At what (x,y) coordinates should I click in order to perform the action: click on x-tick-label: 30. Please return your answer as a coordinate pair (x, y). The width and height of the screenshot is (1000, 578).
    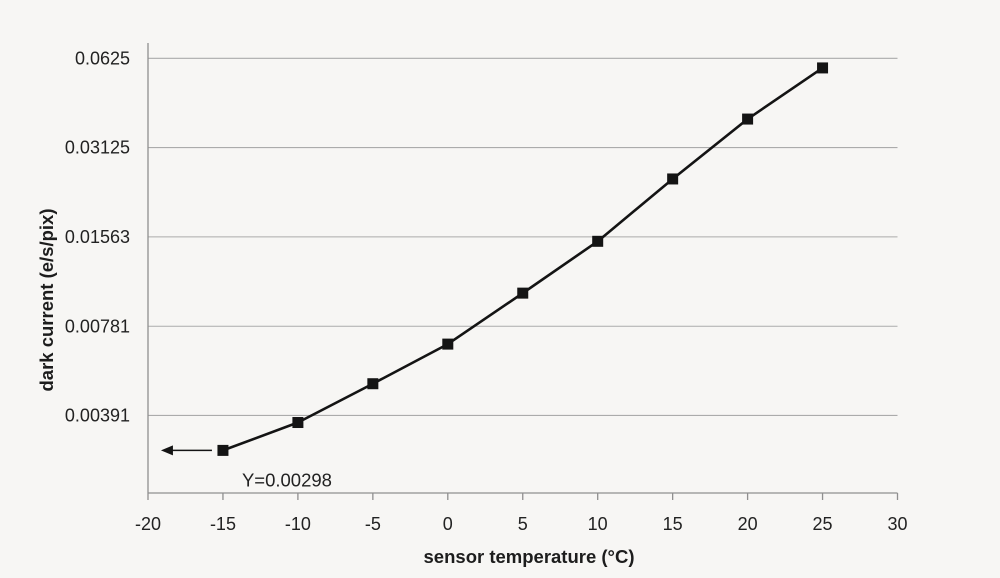
    Looking at the image, I should click on (897, 524).